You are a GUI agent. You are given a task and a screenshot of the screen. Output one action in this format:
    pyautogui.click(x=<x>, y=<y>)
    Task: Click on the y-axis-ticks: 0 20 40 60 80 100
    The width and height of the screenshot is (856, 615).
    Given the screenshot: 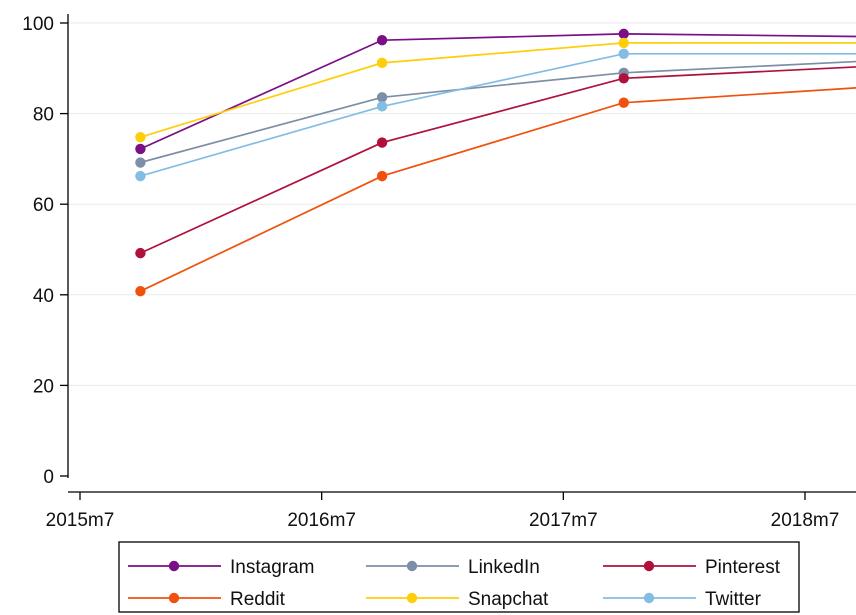 What is the action you would take?
    pyautogui.click(x=45, y=251)
    